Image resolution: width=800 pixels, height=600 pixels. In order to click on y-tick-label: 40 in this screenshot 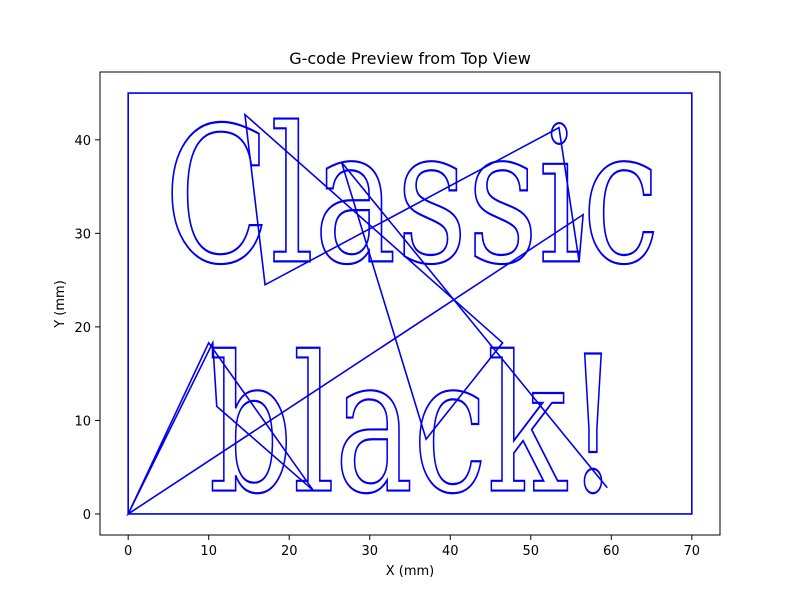, I will do `click(82, 141)`.